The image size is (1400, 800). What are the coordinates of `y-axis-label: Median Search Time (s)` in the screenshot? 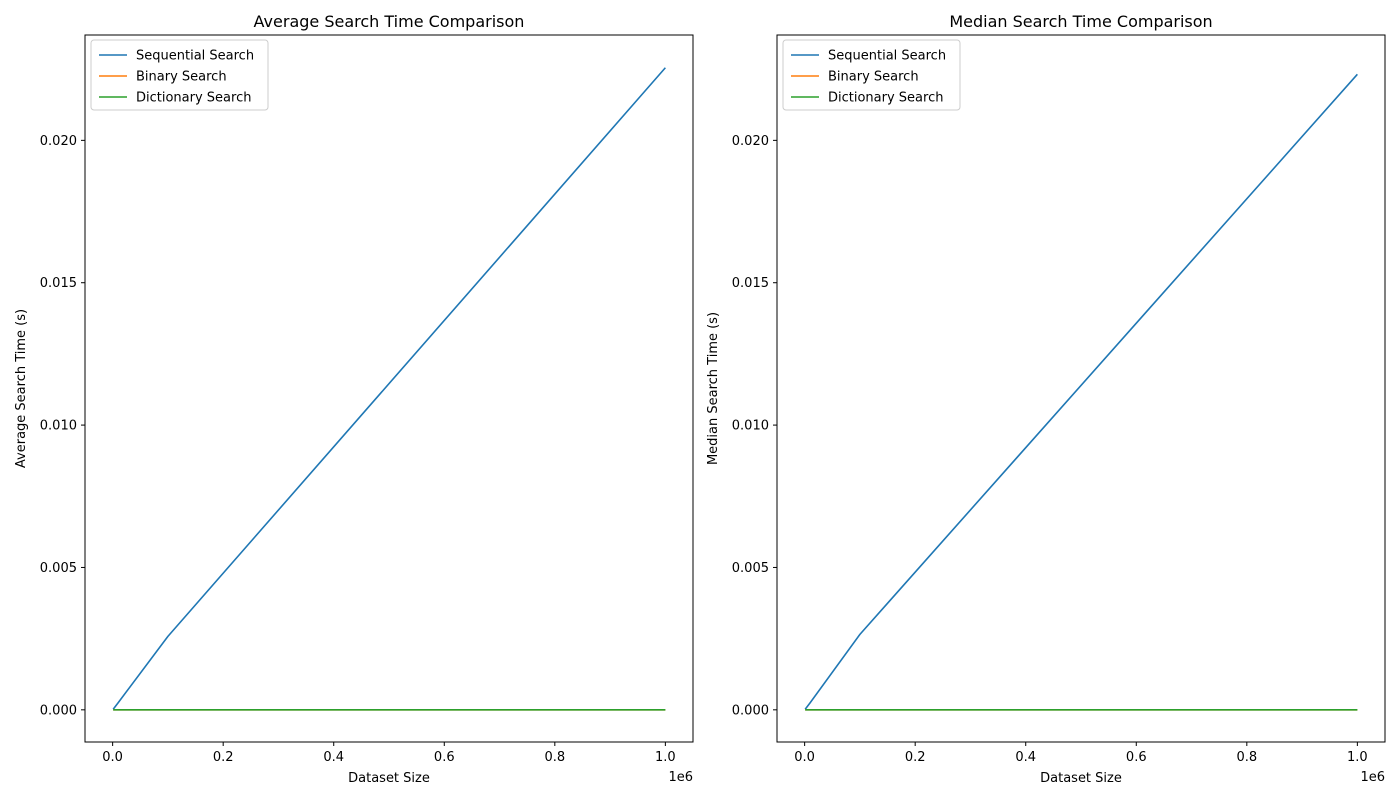 It's located at (713, 388).